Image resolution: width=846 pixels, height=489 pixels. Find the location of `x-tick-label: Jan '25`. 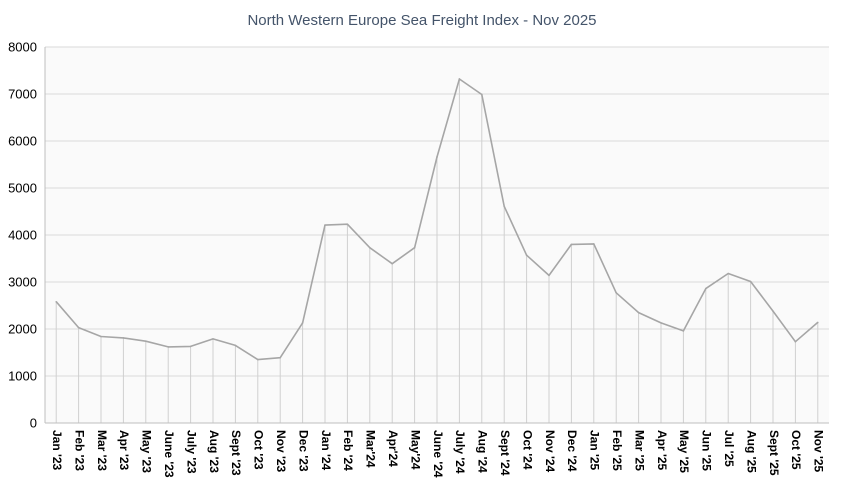

x-tick-label: Jan '25 is located at coordinates (595, 450).